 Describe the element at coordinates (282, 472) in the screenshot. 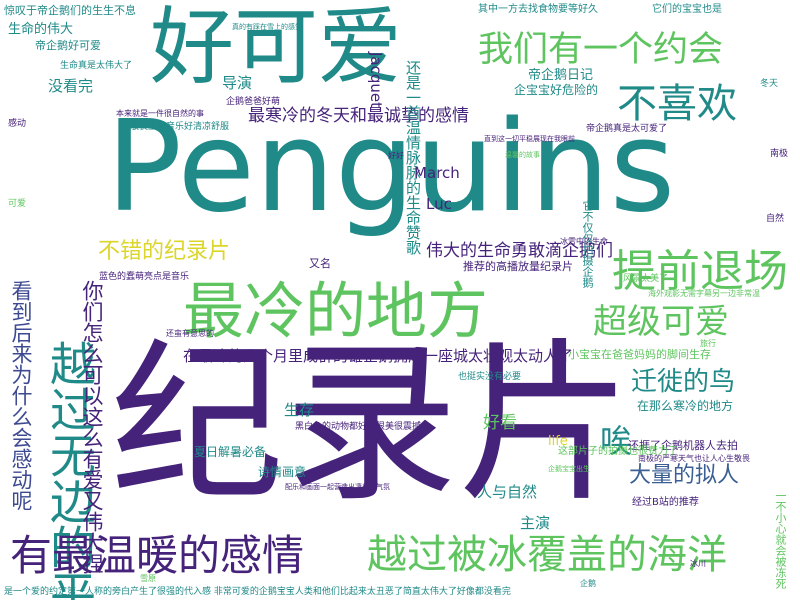

I see `word-poetic: 诗情画意` at that location.